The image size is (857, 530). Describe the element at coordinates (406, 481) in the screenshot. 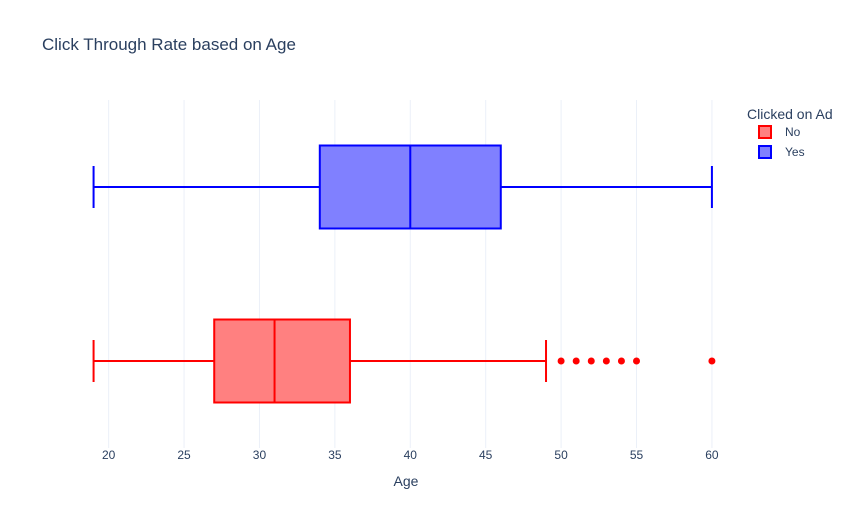

I see `x-axis-title: Age` at that location.